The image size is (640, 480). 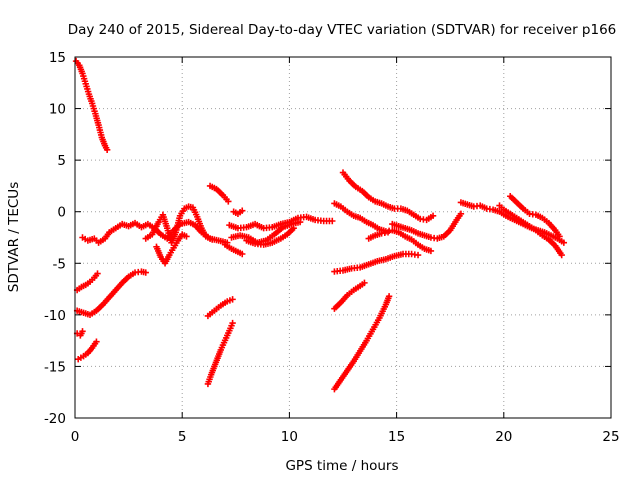 What do you see at coordinates (610, 437) in the screenshot?
I see `x-tick-label: 25` at bounding box center [610, 437].